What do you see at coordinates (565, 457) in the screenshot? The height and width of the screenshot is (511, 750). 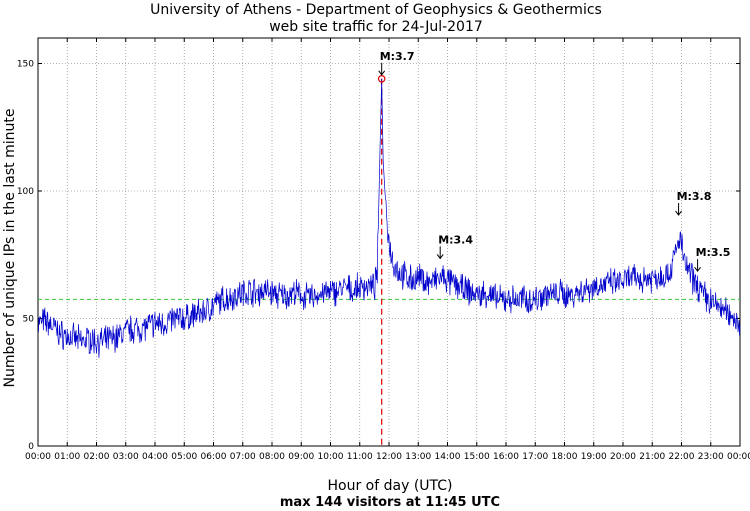 I see `x-tick-label: 18:00` at bounding box center [565, 457].